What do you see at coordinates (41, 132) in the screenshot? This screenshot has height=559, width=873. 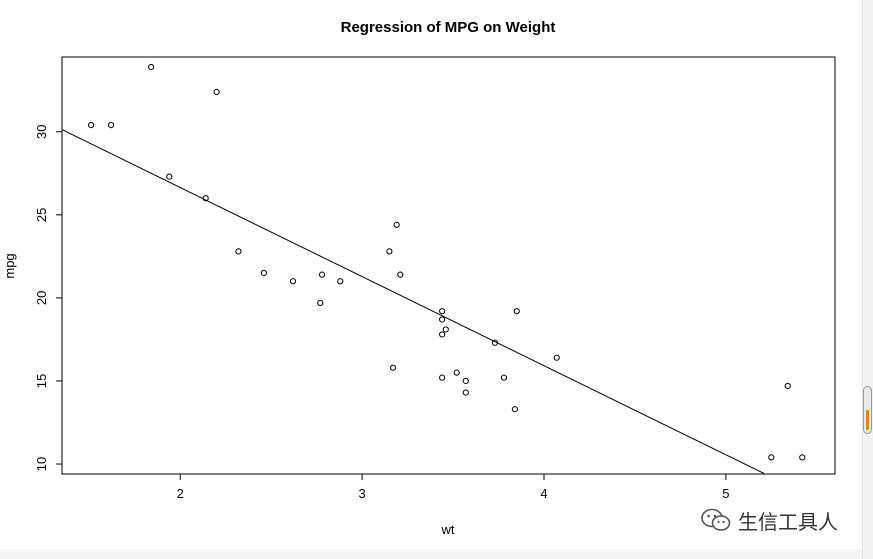 I see `y-tick-label: 30` at bounding box center [41, 132].